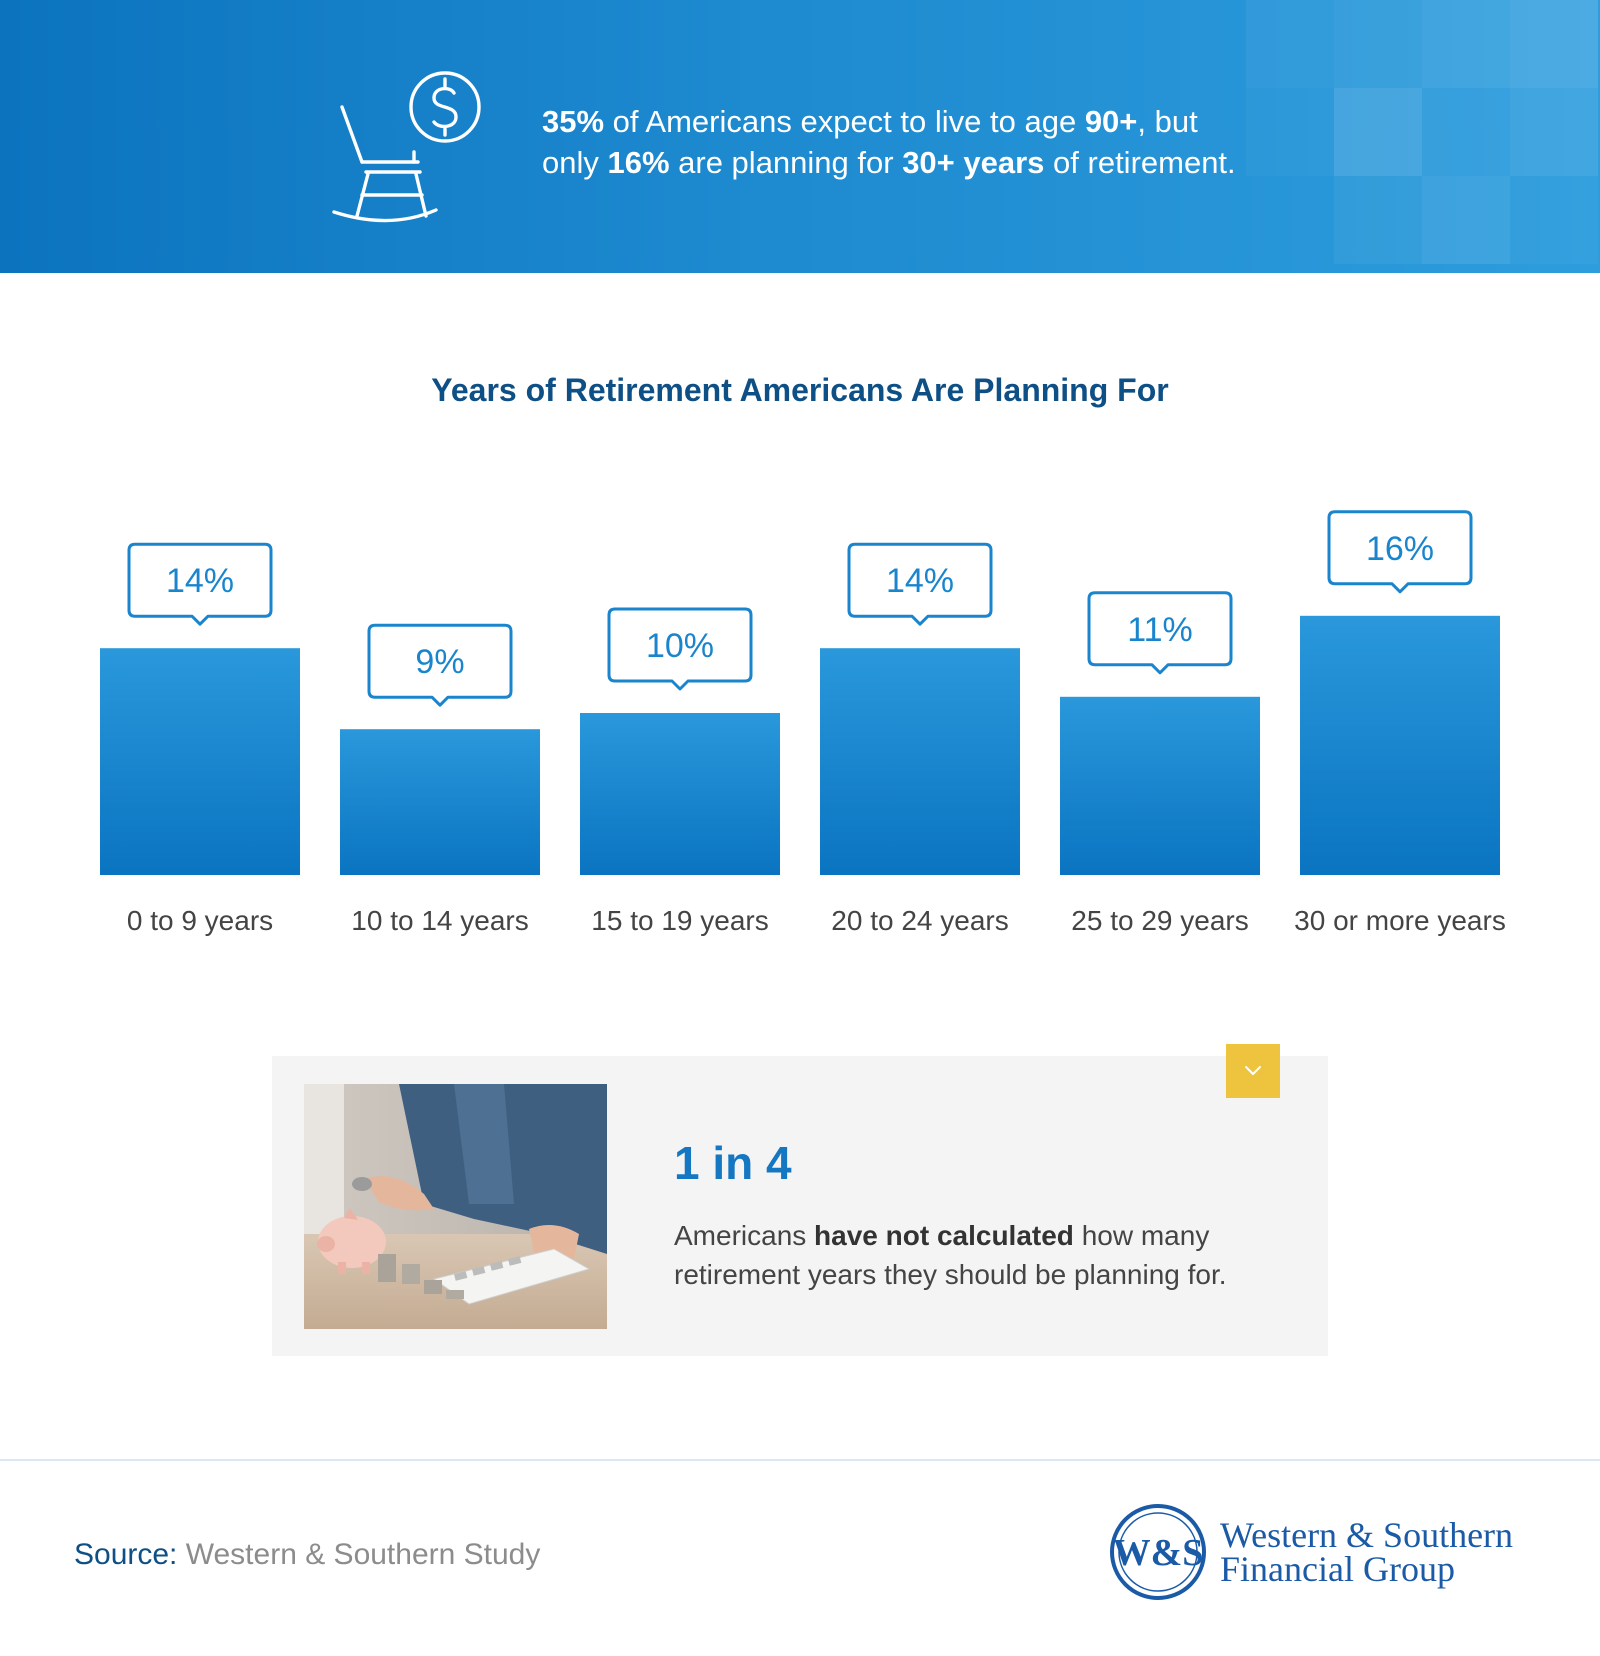  I want to click on data-label: 10%, so click(680, 646).